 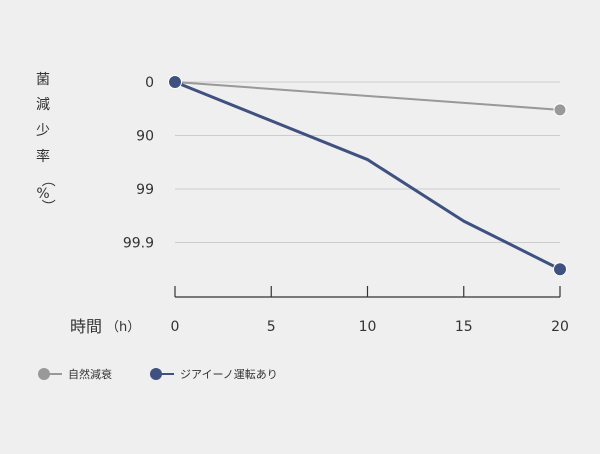 What do you see at coordinates (123, 327) in the screenshot?
I see `x-axis-label-unit: （h）` at bounding box center [123, 327].